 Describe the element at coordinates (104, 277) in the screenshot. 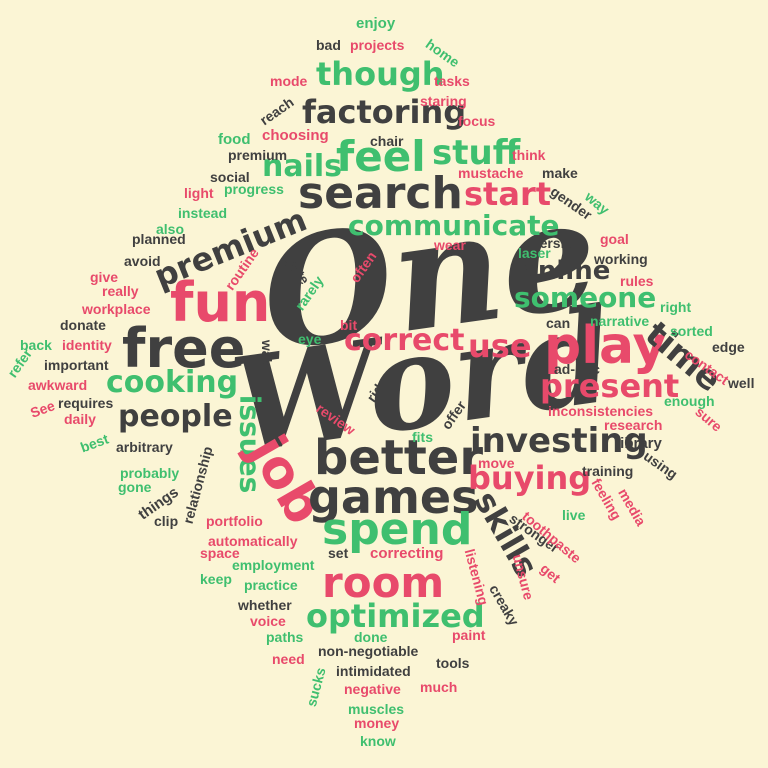

I see `word-give: give` at that location.